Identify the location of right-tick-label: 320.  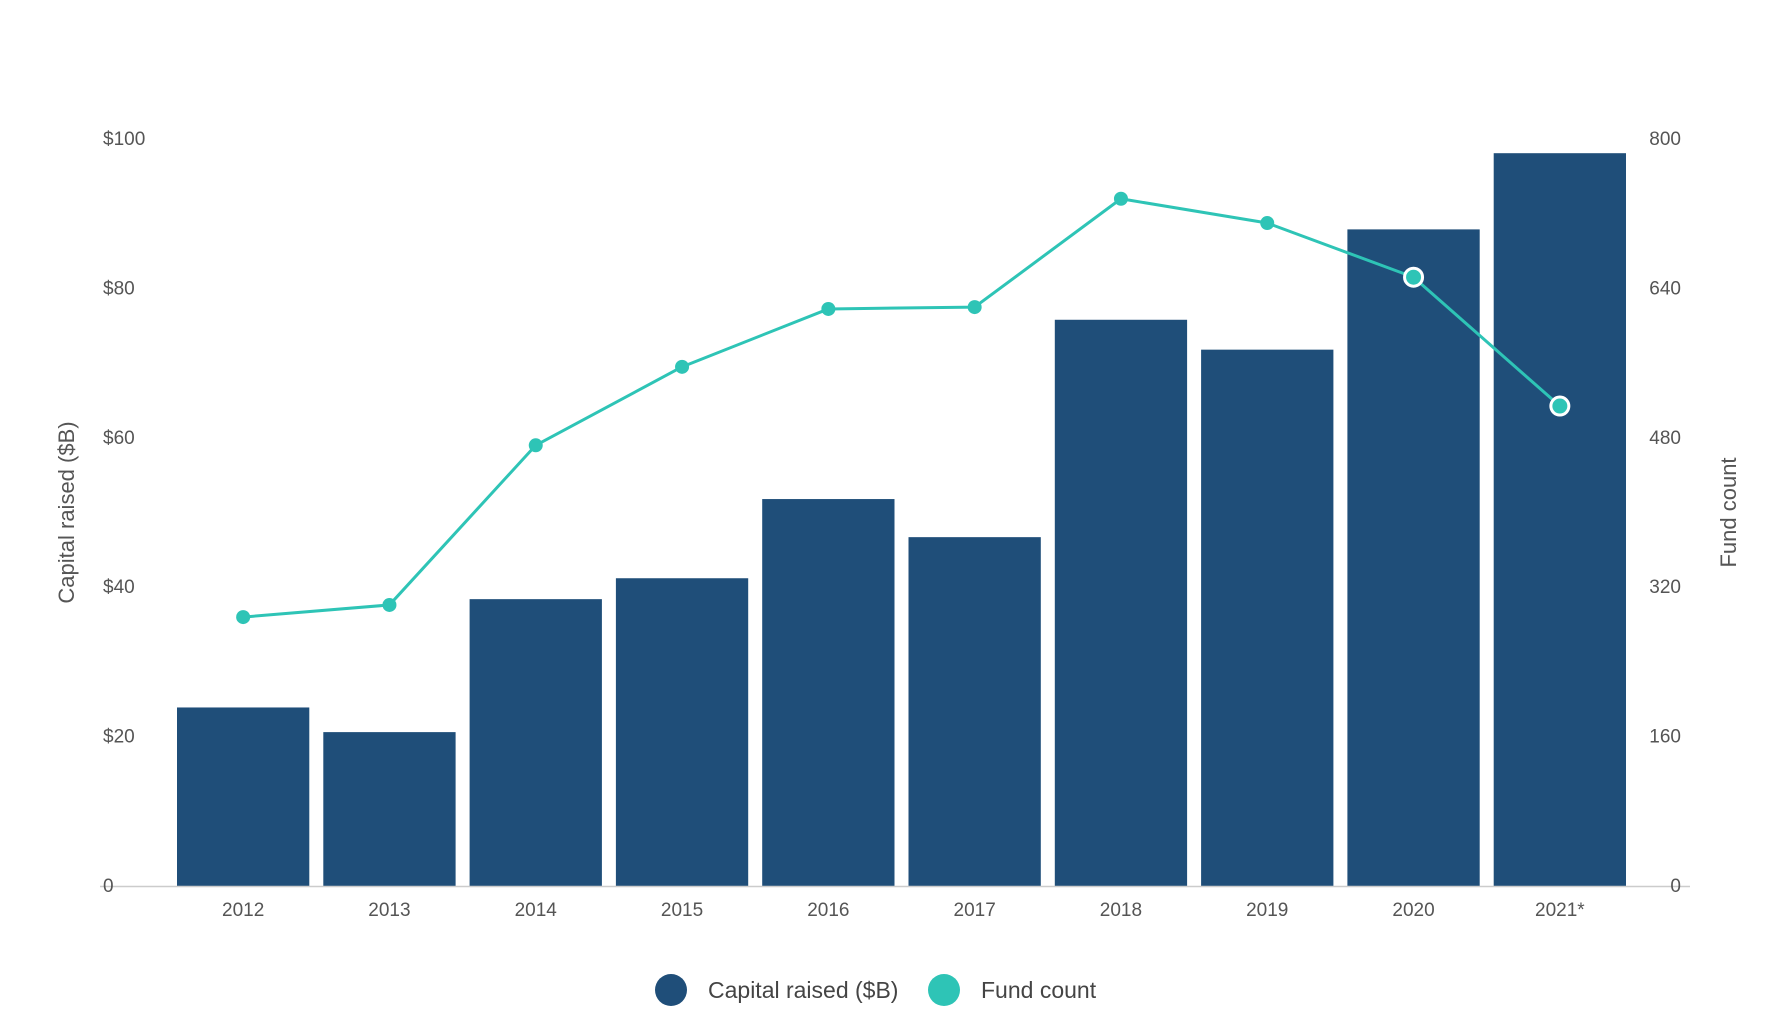
(1665, 587).